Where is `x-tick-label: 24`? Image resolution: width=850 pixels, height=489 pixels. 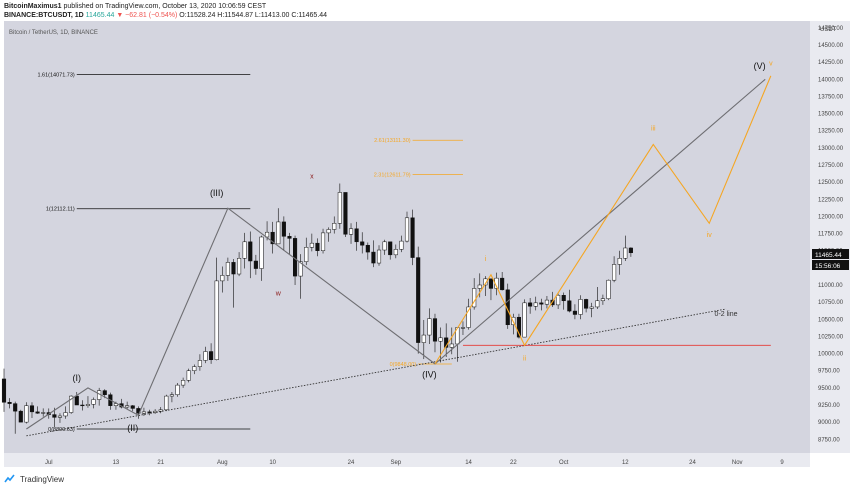
x-tick-label: 24 is located at coordinates (351, 463).